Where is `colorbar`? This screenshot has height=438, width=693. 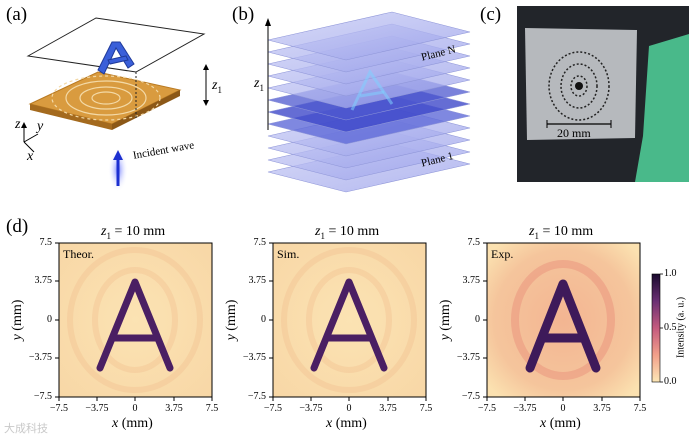
colorbar is located at coordinates (656, 328).